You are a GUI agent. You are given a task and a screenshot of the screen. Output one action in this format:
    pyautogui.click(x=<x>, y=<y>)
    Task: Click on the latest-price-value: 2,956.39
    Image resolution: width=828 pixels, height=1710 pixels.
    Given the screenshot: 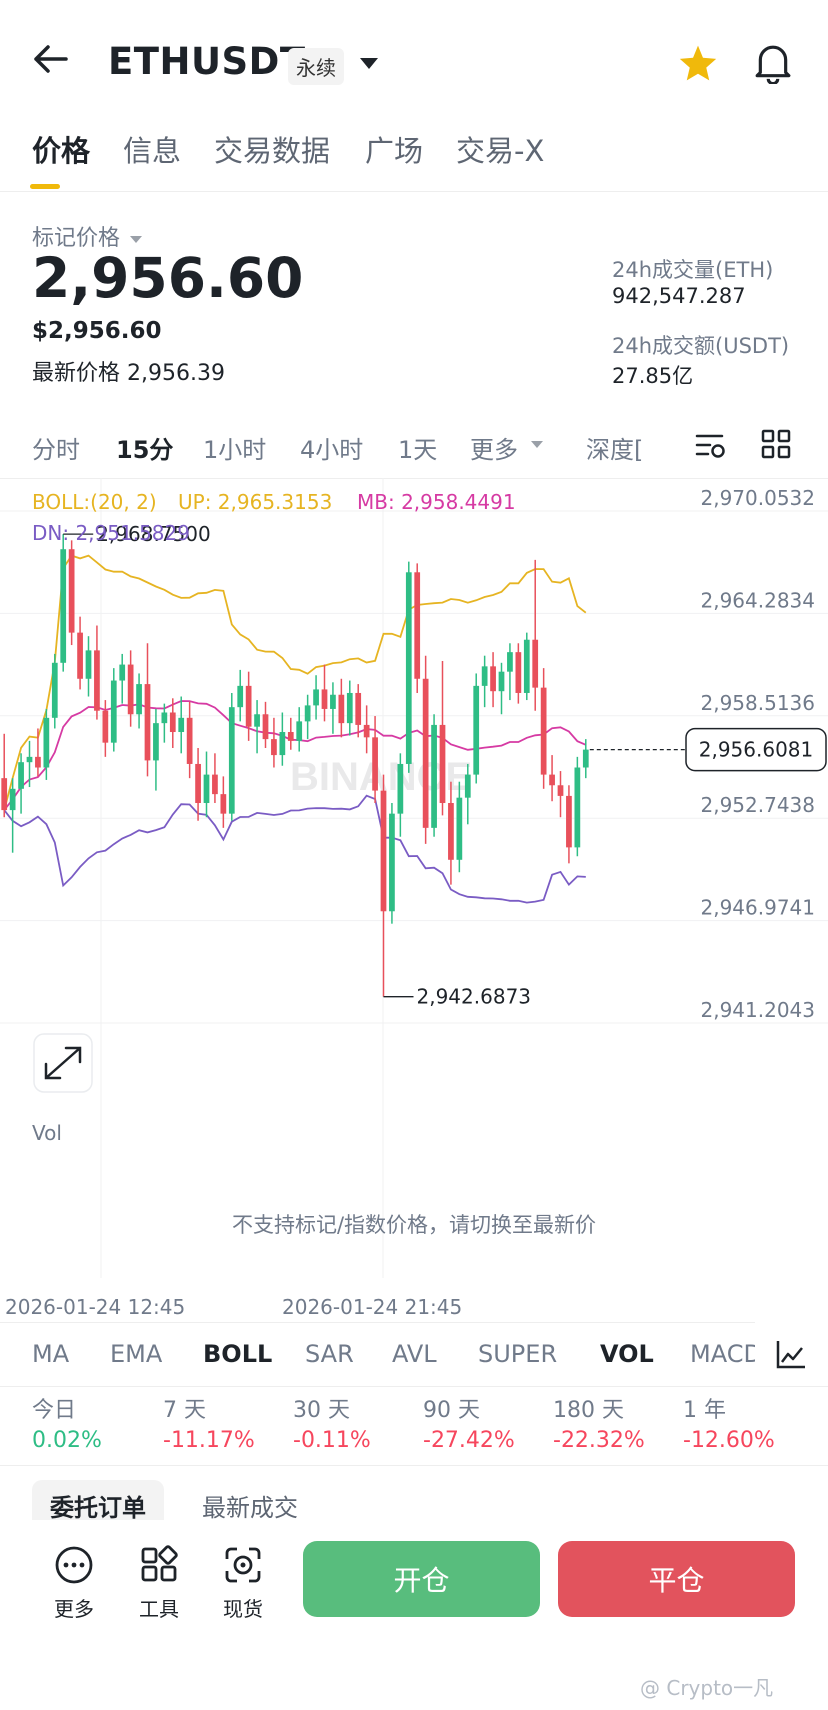 What is the action you would take?
    pyautogui.click(x=176, y=373)
    